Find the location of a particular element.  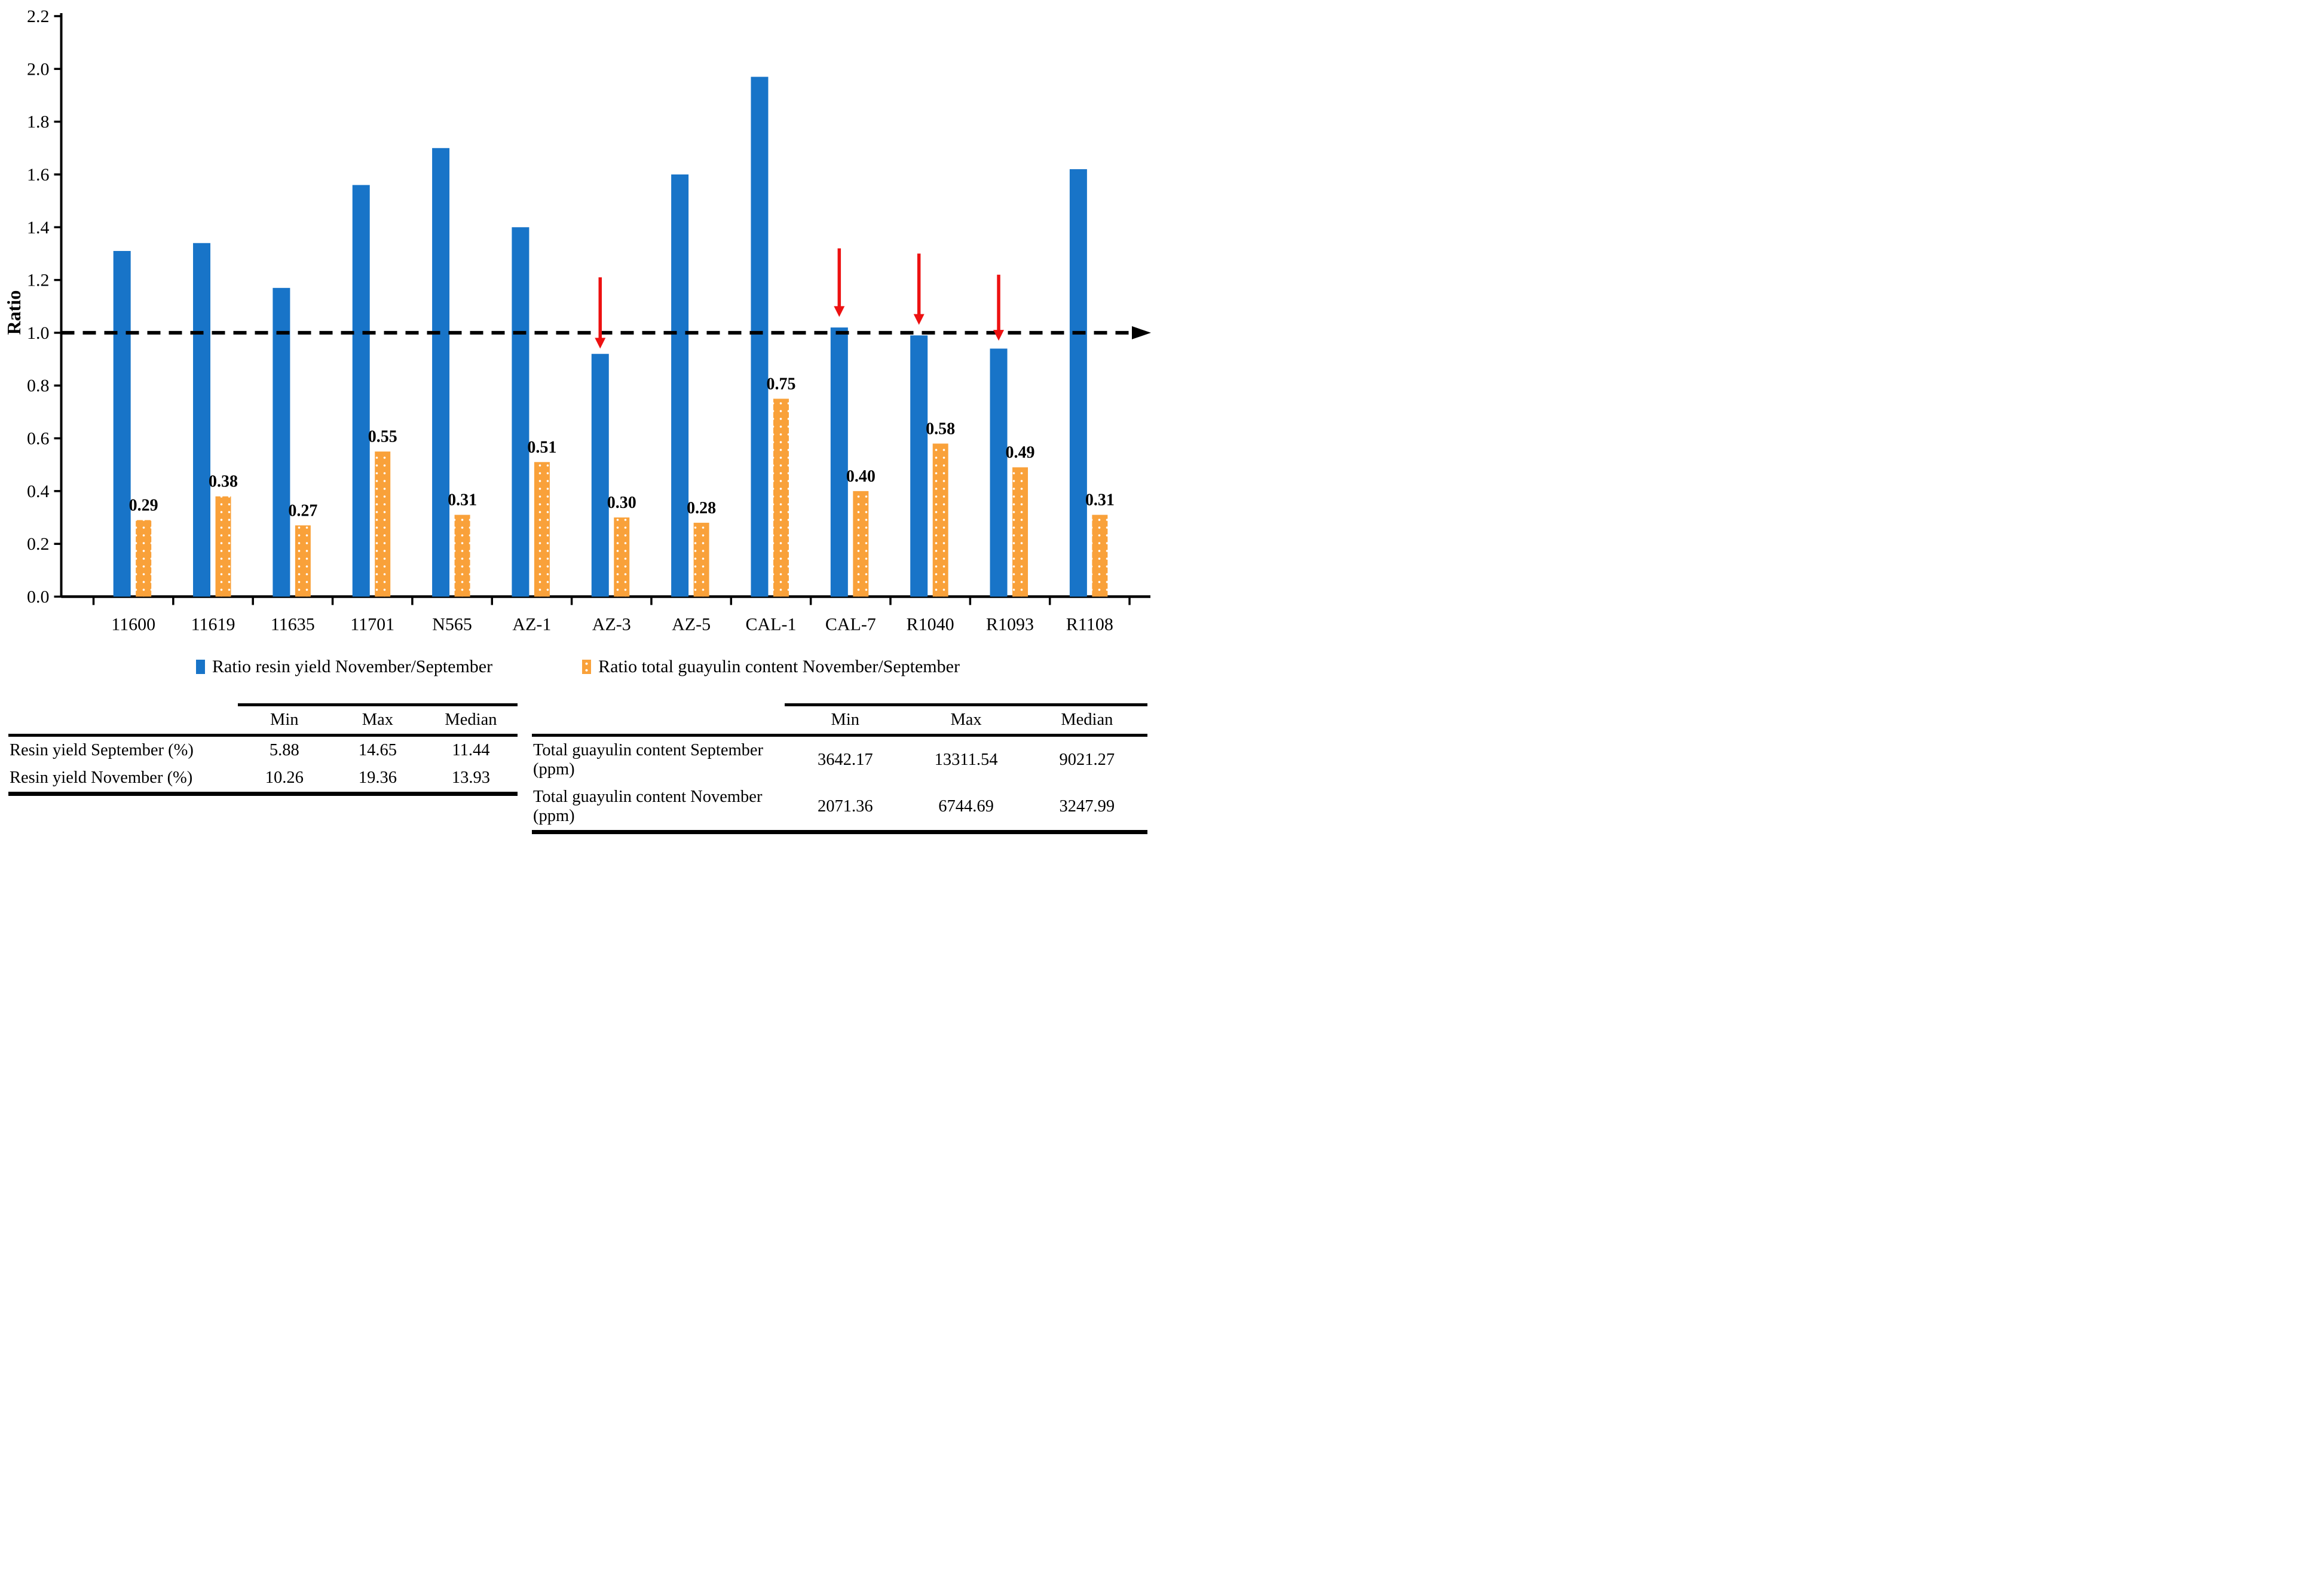

data-label-R1093: 0.49 is located at coordinates (1020, 452).